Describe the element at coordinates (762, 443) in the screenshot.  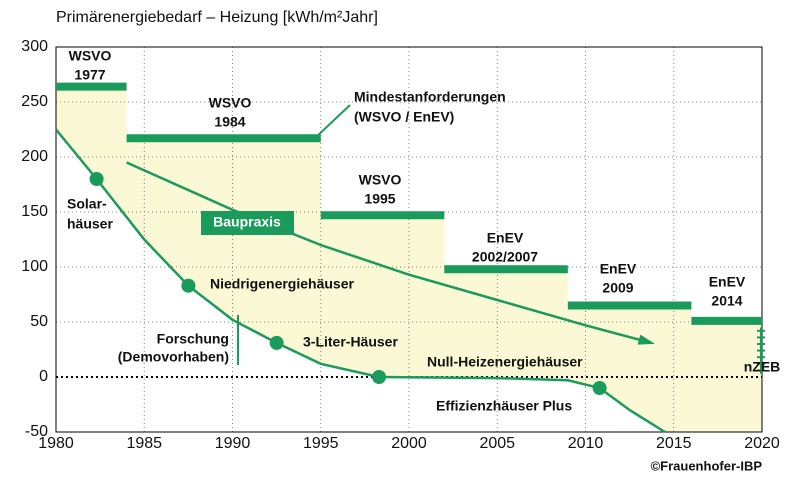
I see `x-tick-label: 2020` at that location.